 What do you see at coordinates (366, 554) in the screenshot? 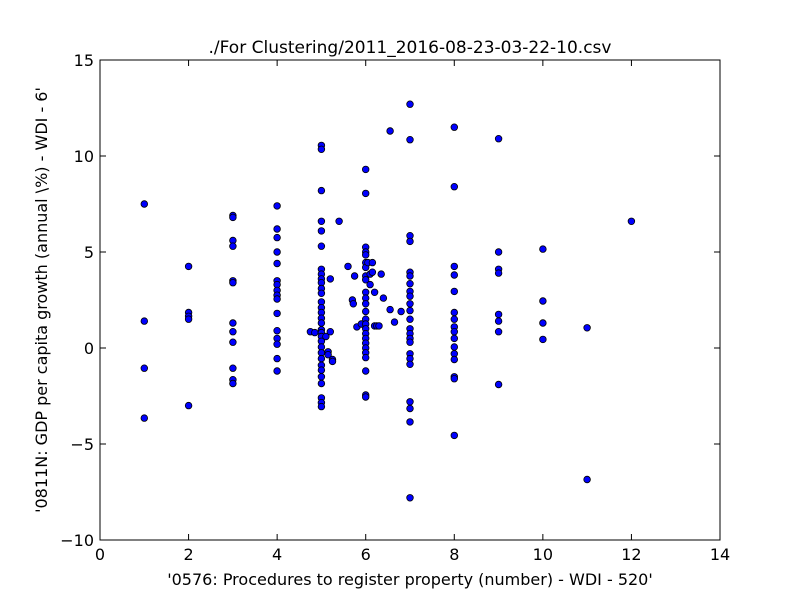
I see `x-tick-label: 6` at bounding box center [366, 554].